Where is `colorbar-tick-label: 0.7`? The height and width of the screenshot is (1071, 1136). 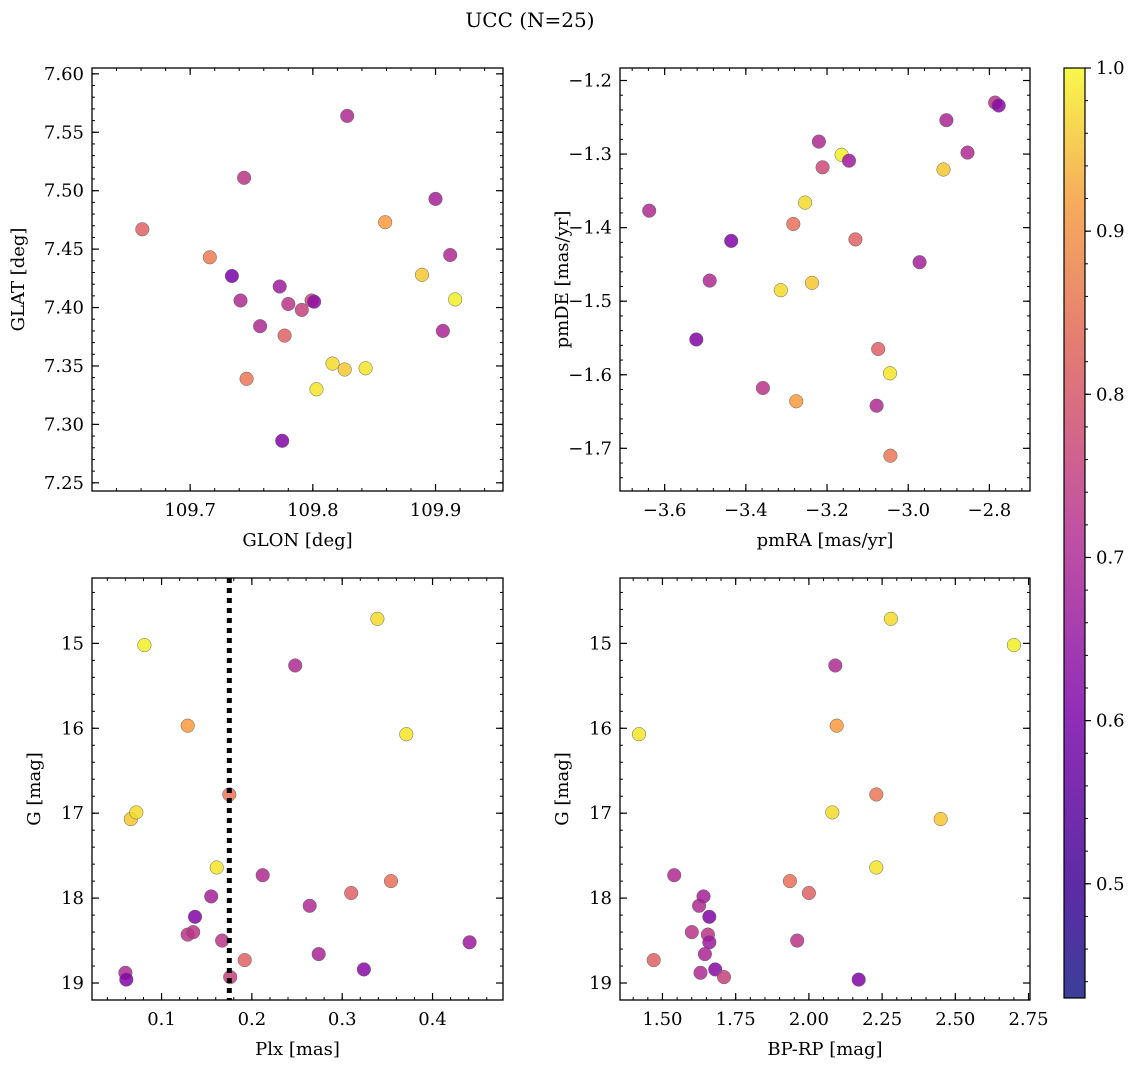 colorbar-tick-label: 0.7 is located at coordinates (1110, 557).